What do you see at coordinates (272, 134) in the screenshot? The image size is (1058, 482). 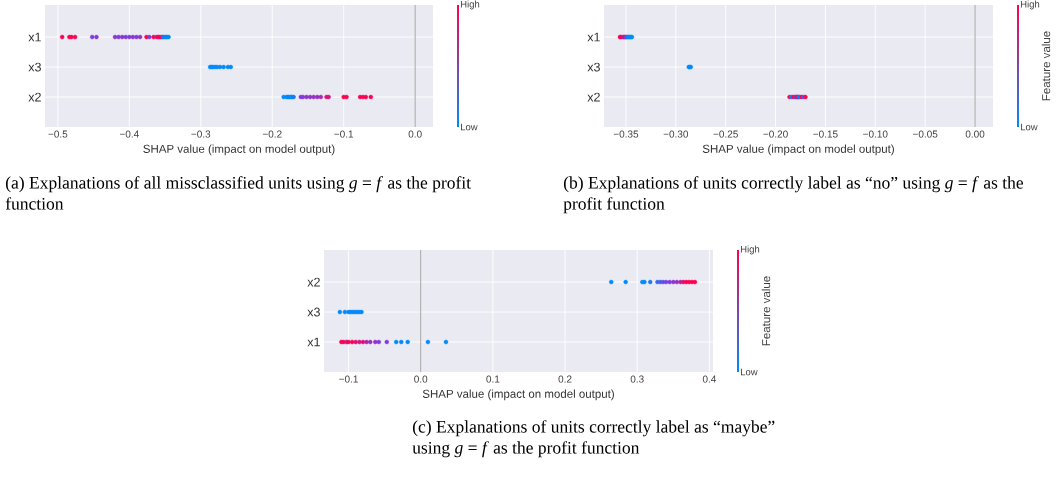 I see `x-tick-label: −0.2` at bounding box center [272, 134].